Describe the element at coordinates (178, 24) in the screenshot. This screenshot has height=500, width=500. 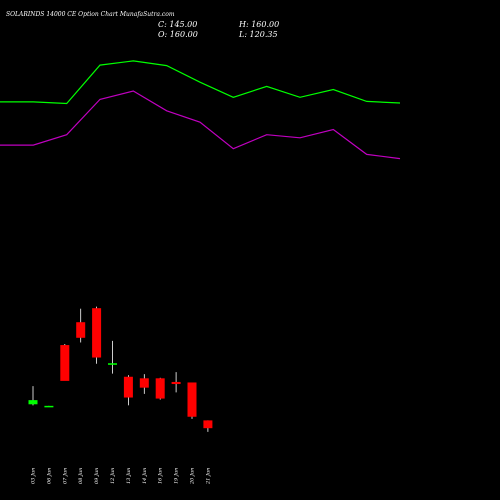
I see `close-value: C: 145.00` at that location.